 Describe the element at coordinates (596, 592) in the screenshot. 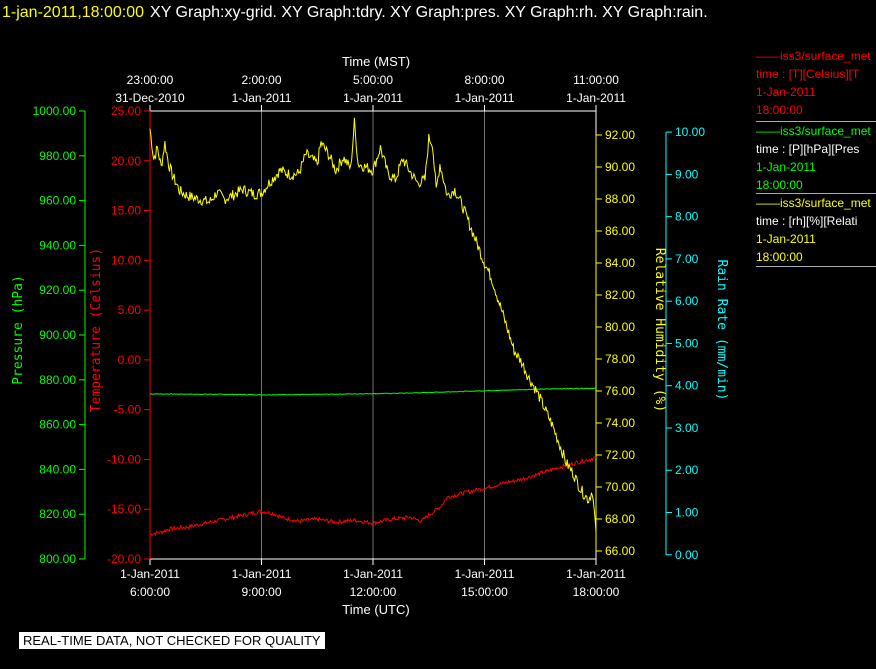

I see `x-tick-label: 18:00:00` at that location.